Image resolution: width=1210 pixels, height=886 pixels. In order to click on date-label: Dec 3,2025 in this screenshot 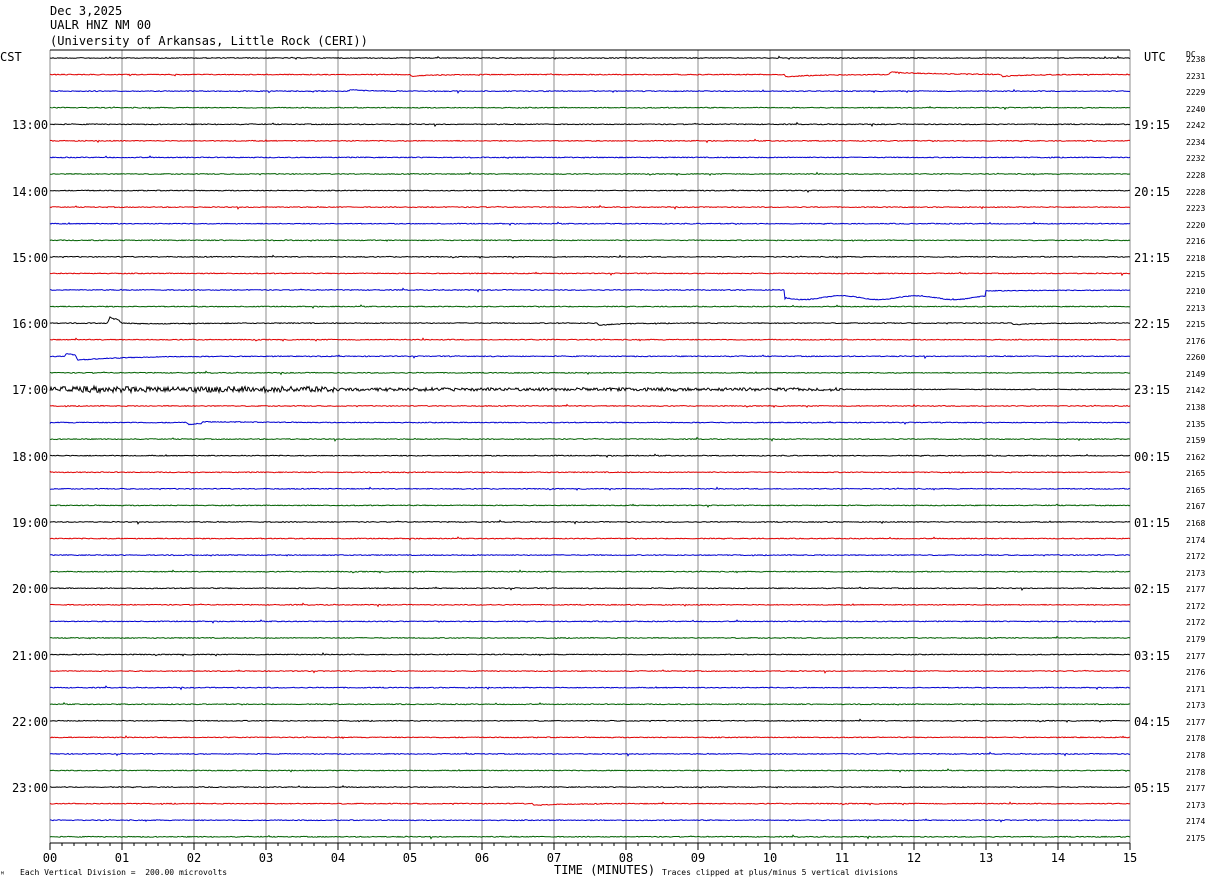, I will do `click(86, 11)`.